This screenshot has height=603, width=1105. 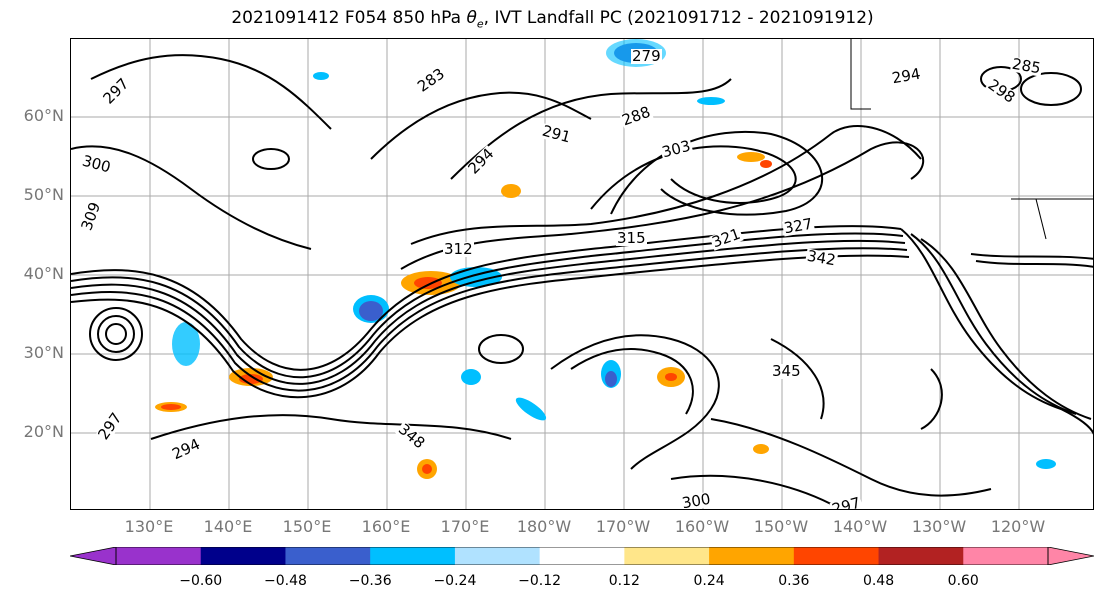 What do you see at coordinates (43, 115) in the screenshot?
I see `lat-label-60n: 60°N` at bounding box center [43, 115].